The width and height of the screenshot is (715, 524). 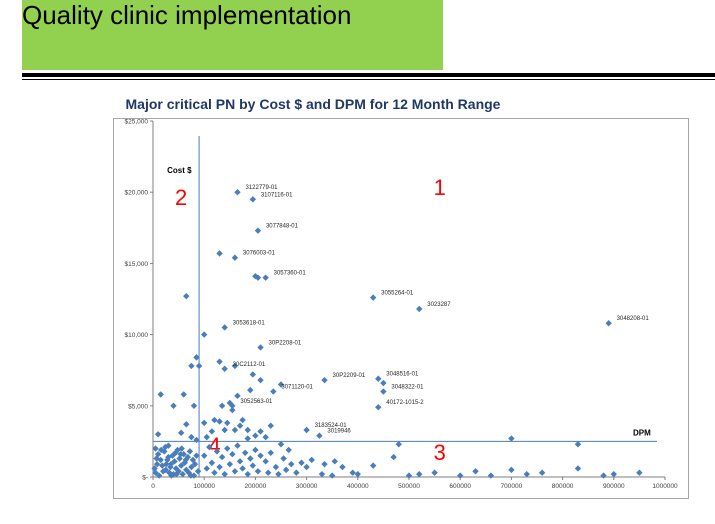 What do you see at coordinates (259, 254) in the screenshot?
I see `point-label: 3076003-01` at bounding box center [259, 254].